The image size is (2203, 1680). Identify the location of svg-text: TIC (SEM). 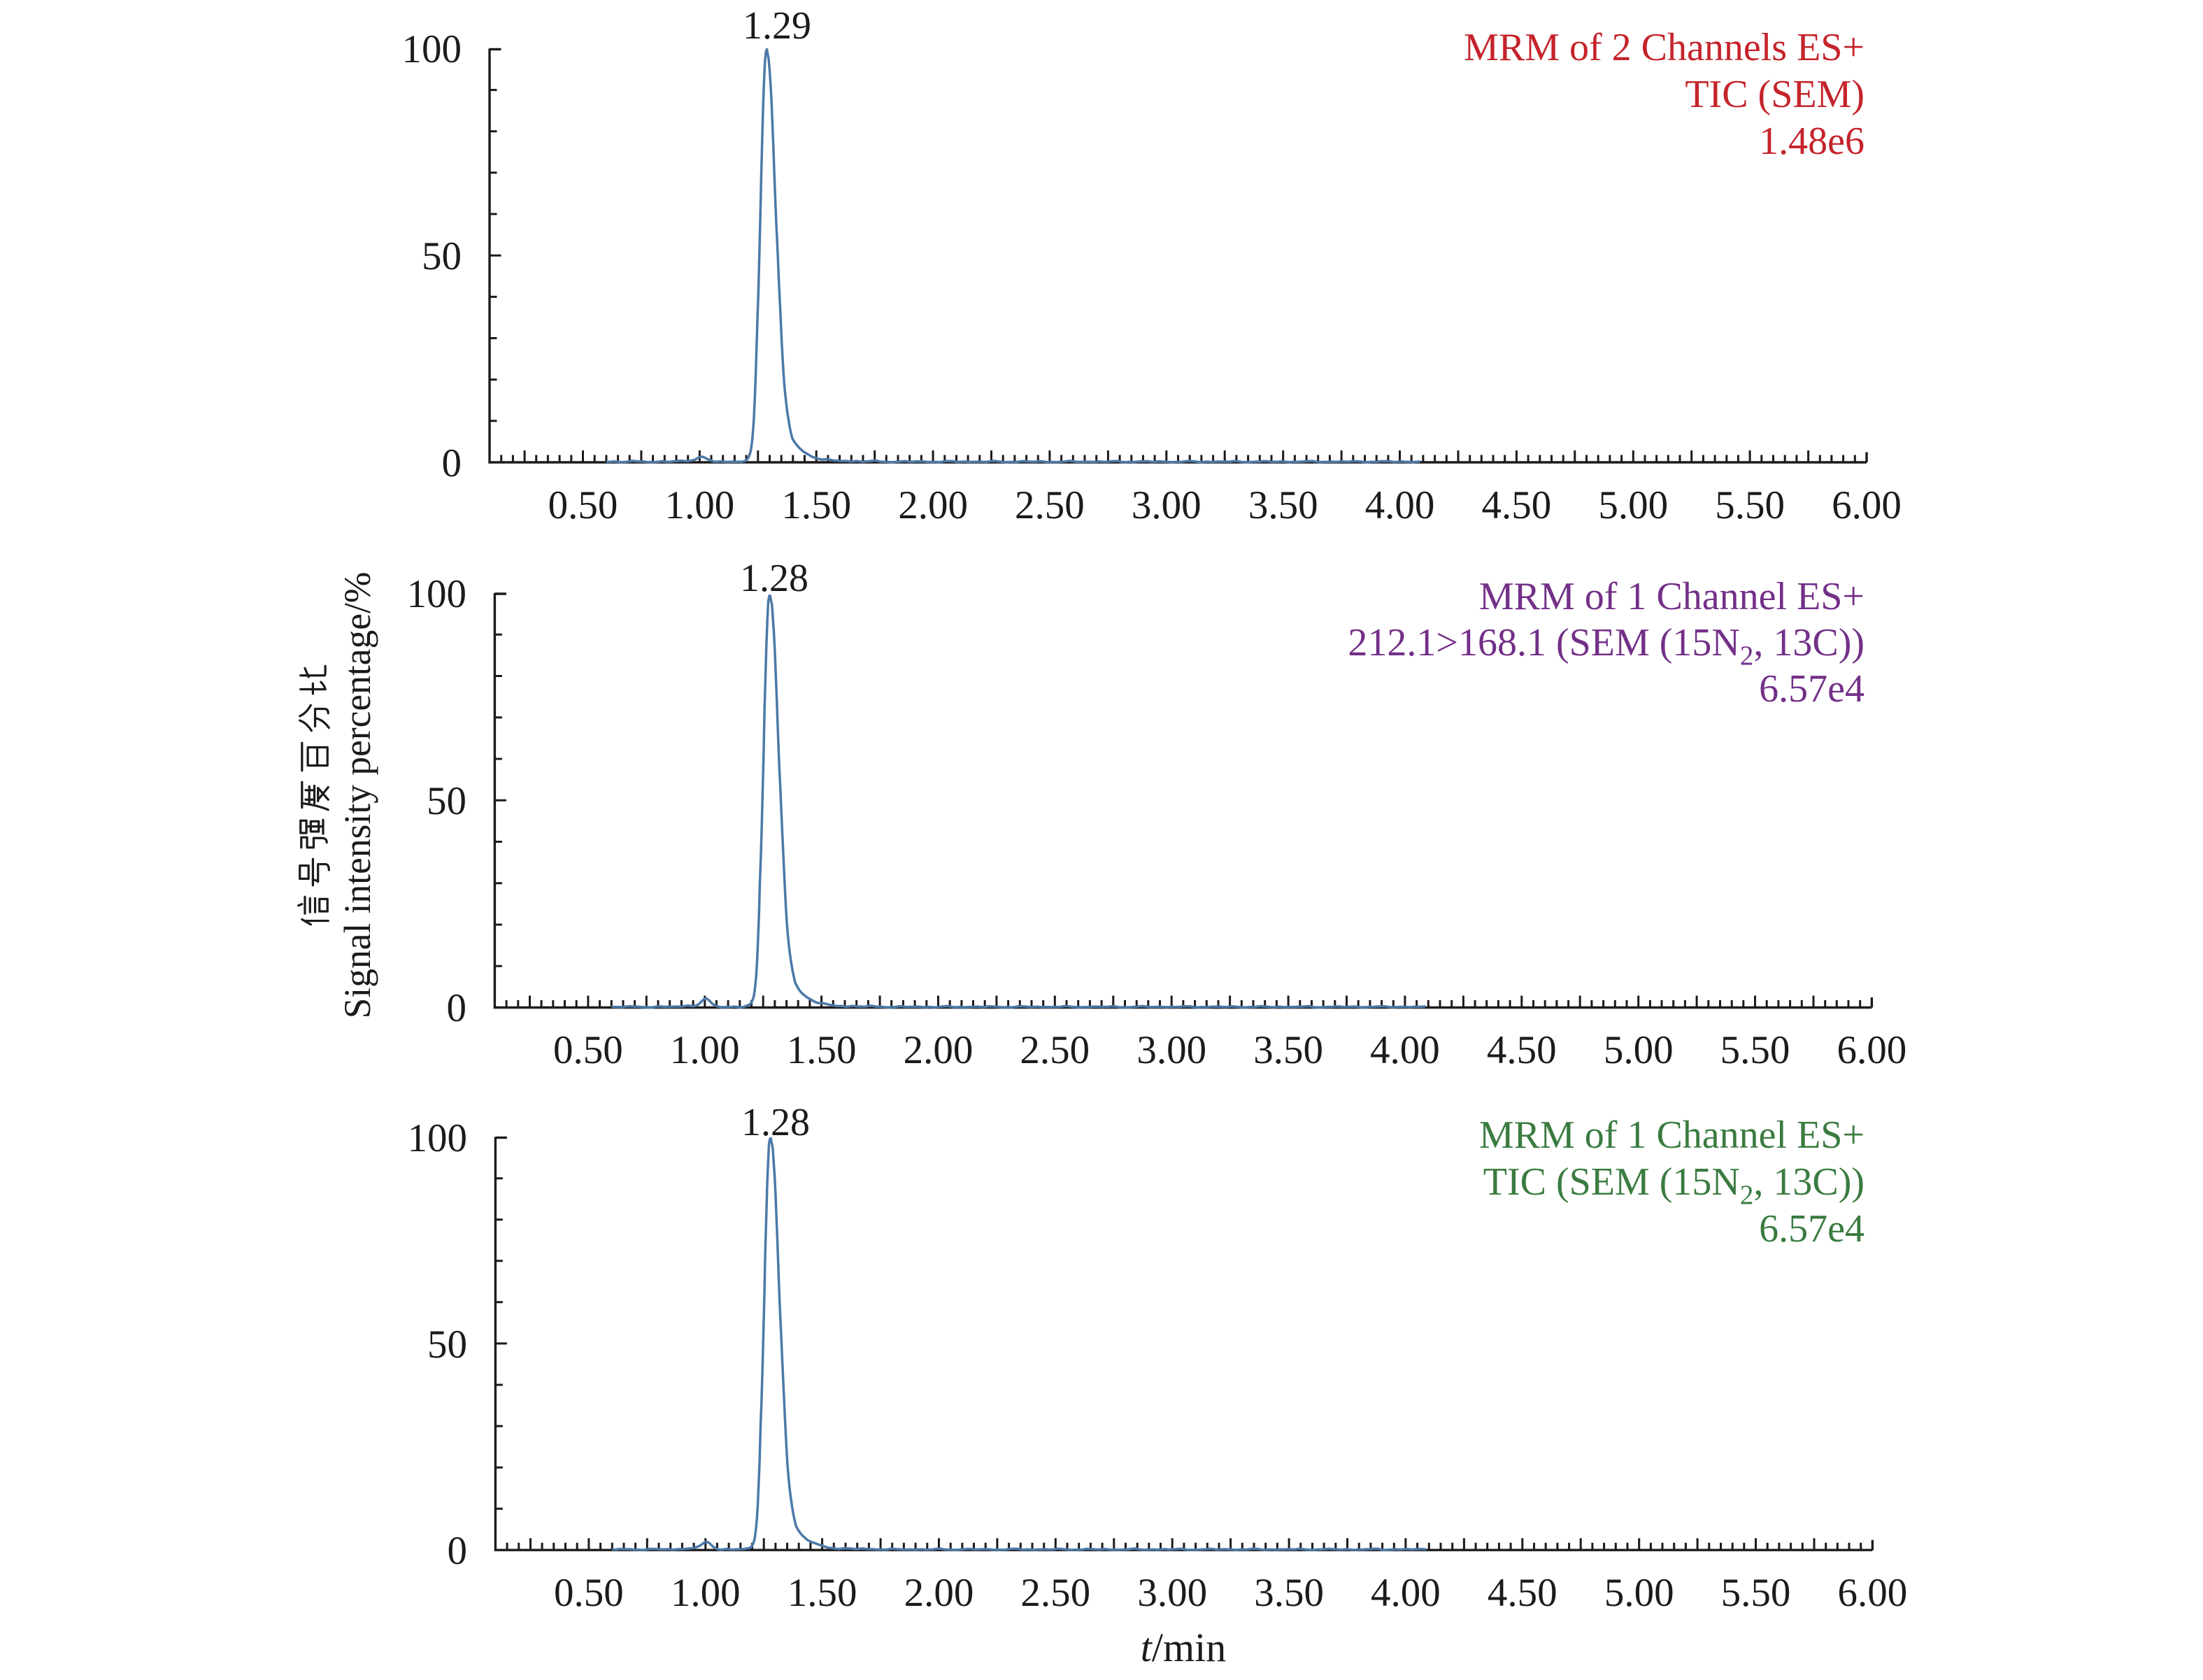
(1775, 95).